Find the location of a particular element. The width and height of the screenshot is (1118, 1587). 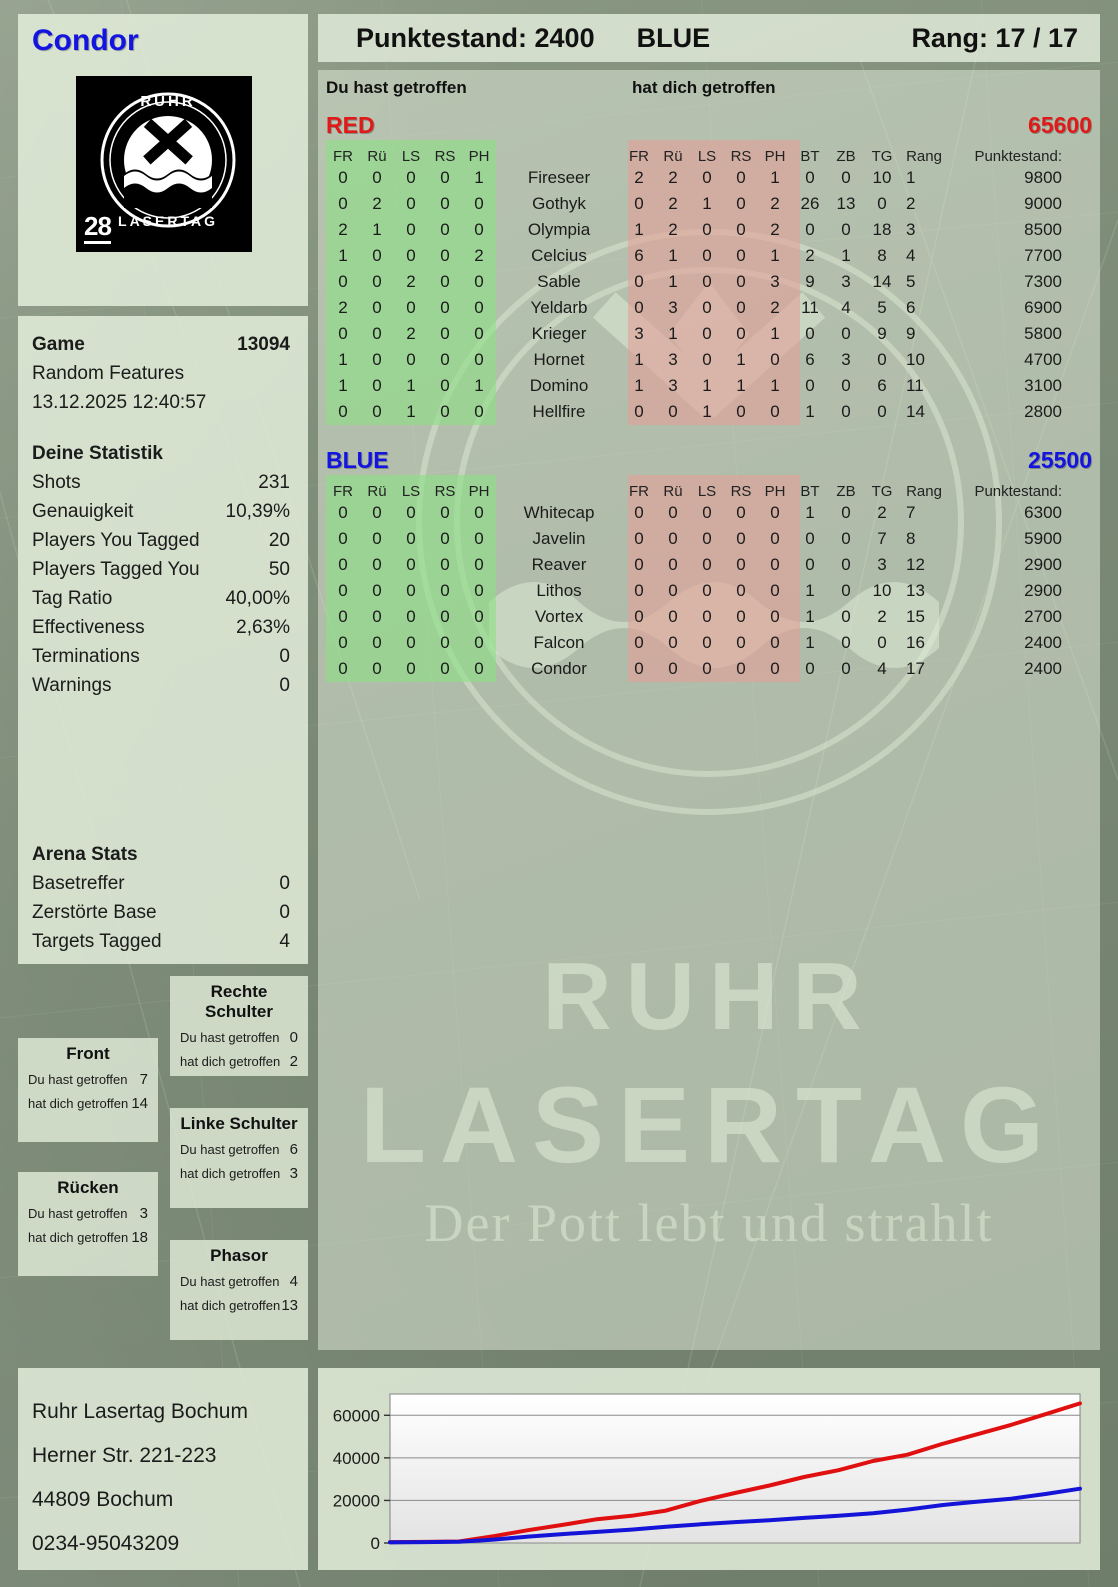

table-row: 0 0 0 0 0 Reaver 0 0 0 0 0 0 0 3 12 2900 is located at coordinates (697, 565).